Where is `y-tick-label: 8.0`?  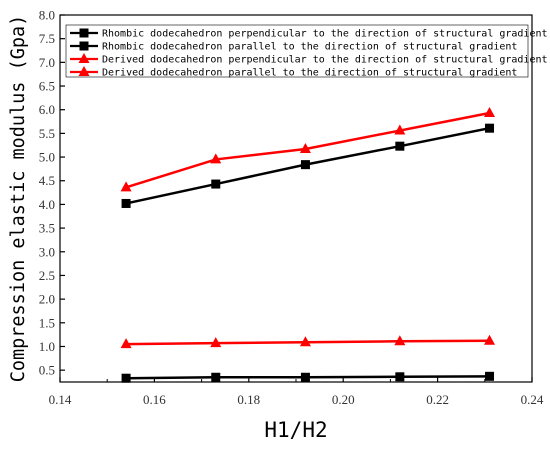
y-tick-label: 8.0 is located at coordinates (47, 15).